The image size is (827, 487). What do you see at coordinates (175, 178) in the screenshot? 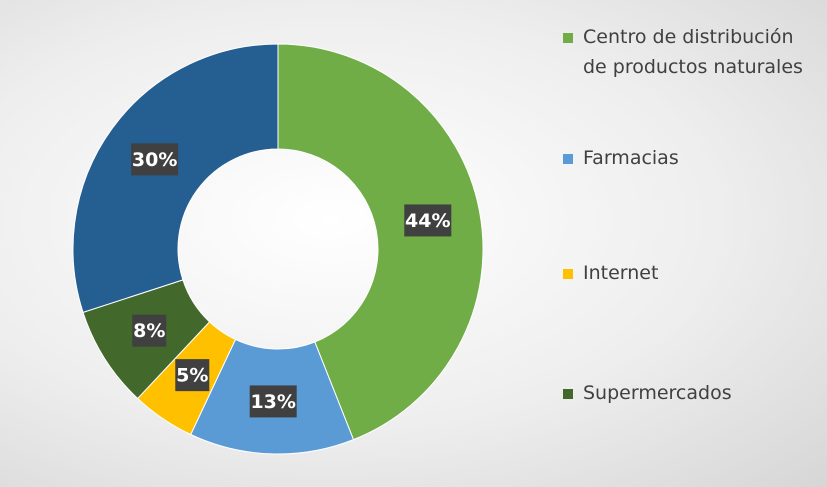
I see `donut-slice` at bounding box center [175, 178].